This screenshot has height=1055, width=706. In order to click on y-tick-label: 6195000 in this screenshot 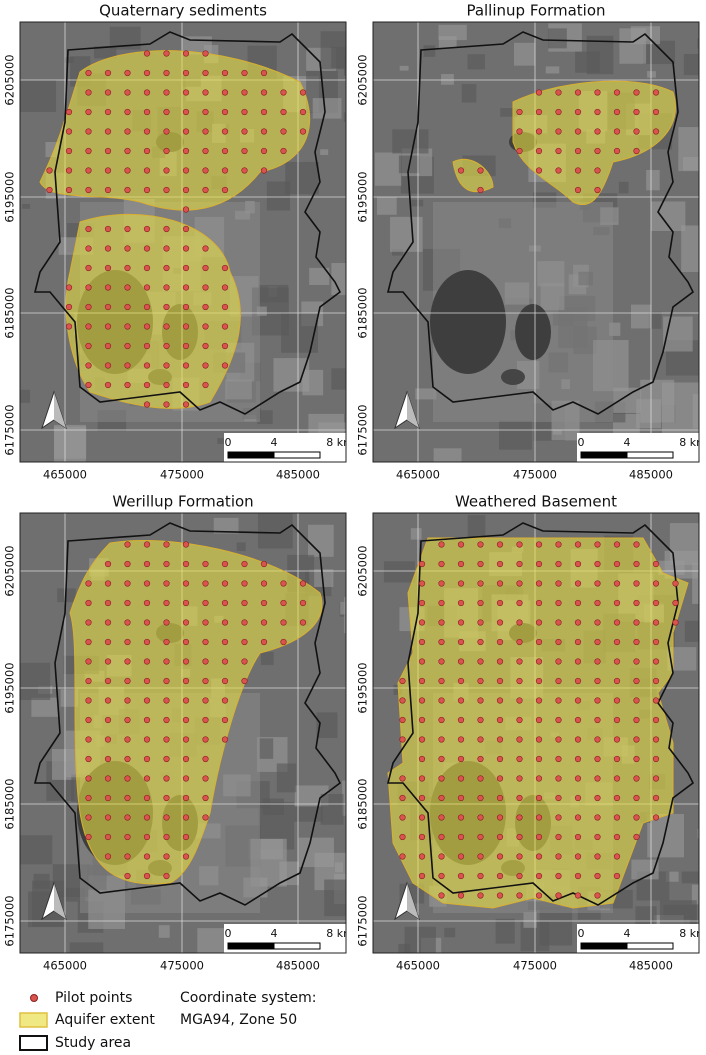, I will do `click(363, 196)`.